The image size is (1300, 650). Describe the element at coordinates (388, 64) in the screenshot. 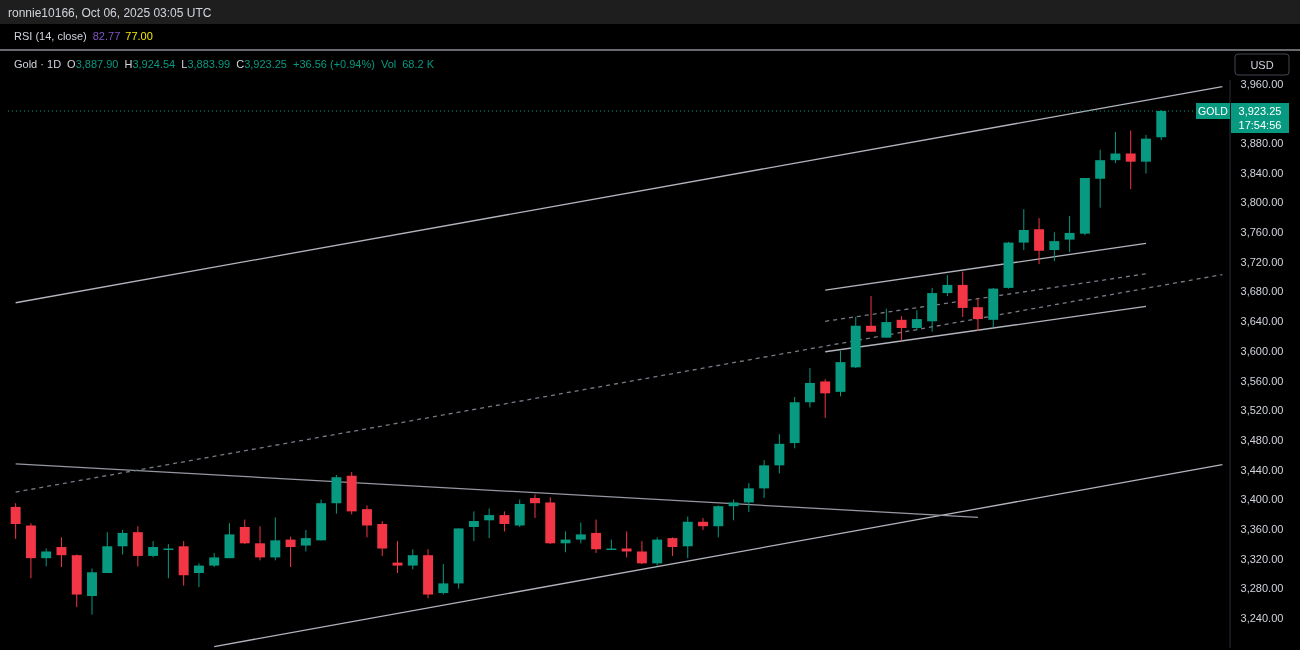

I see `text: Vol` at that location.